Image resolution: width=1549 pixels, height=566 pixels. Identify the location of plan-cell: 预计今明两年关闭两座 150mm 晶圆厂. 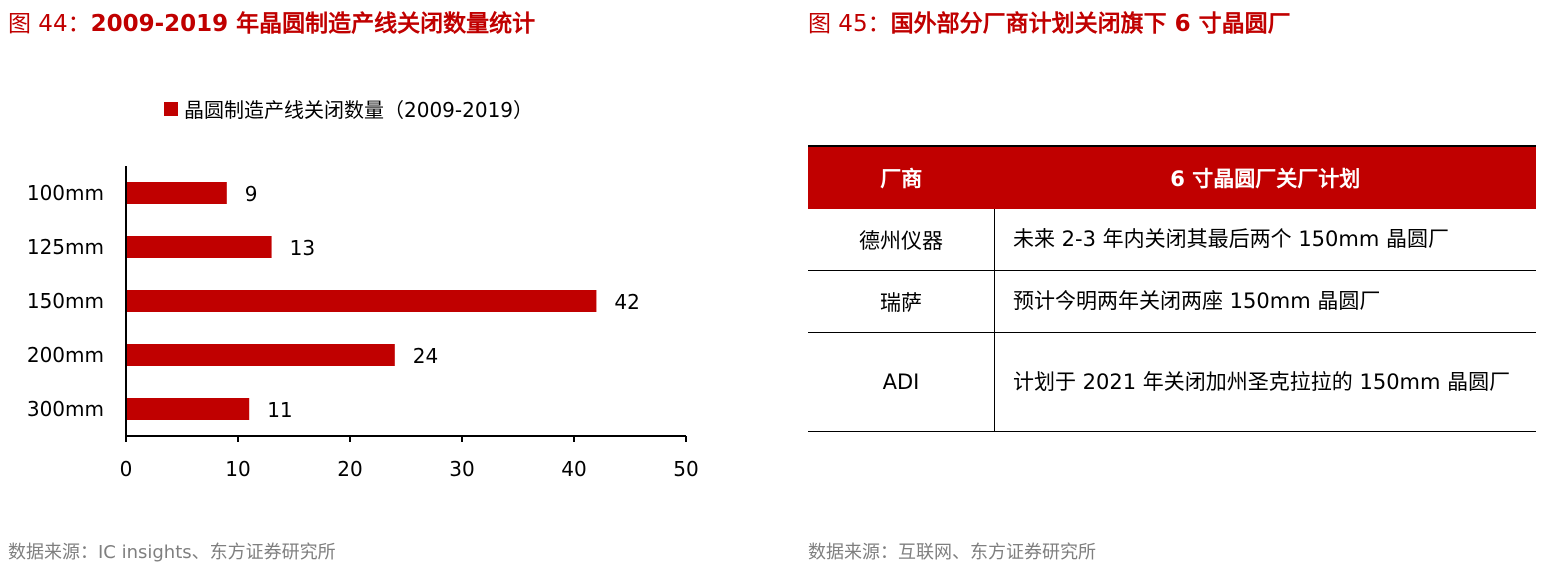
(1265, 301).